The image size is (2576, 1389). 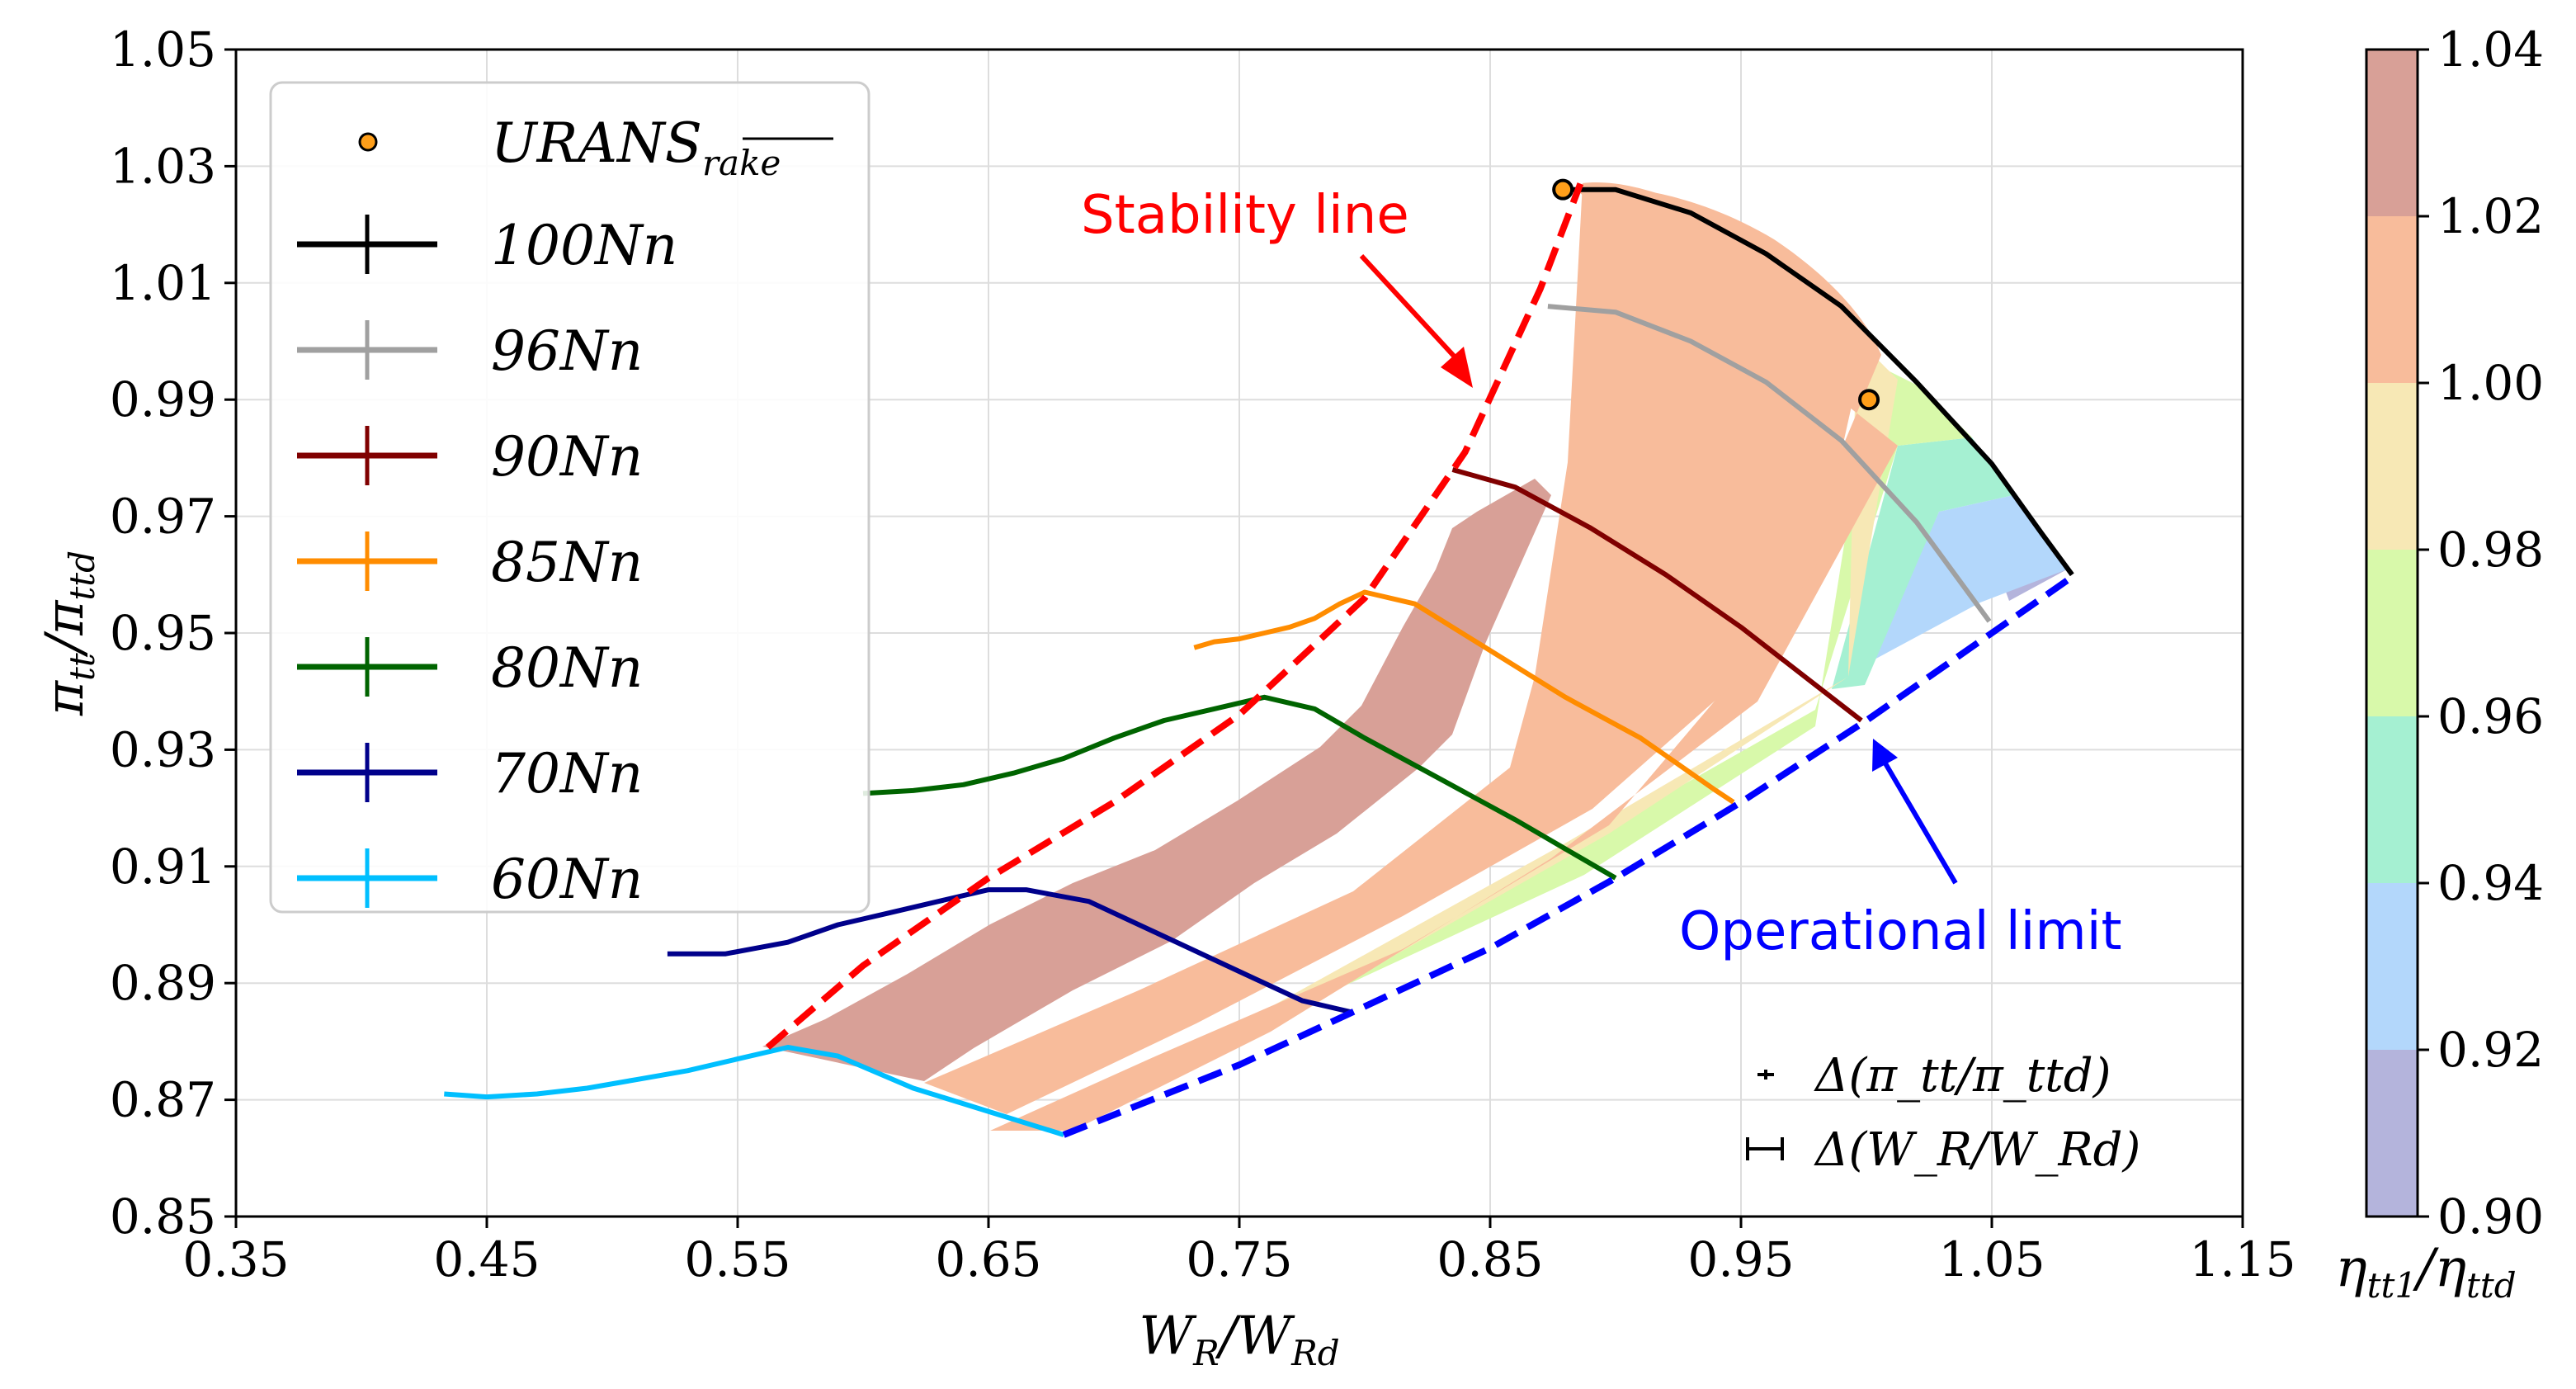 I want to click on series-line-60Nn, so click(x=754, y=1091).